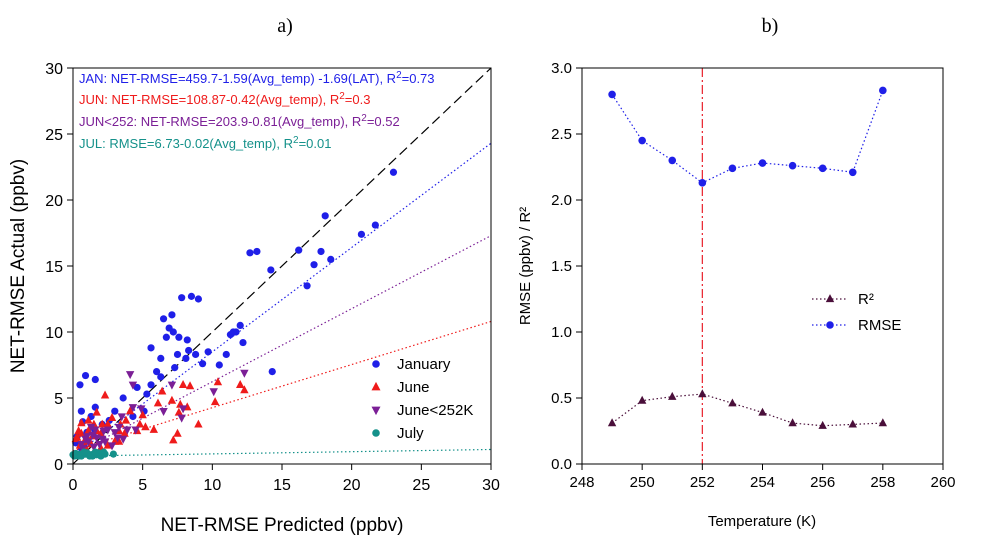 Image resolution: width=990 pixels, height=543 pixels. I want to click on x-tick-label: 254, so click(762, 482).